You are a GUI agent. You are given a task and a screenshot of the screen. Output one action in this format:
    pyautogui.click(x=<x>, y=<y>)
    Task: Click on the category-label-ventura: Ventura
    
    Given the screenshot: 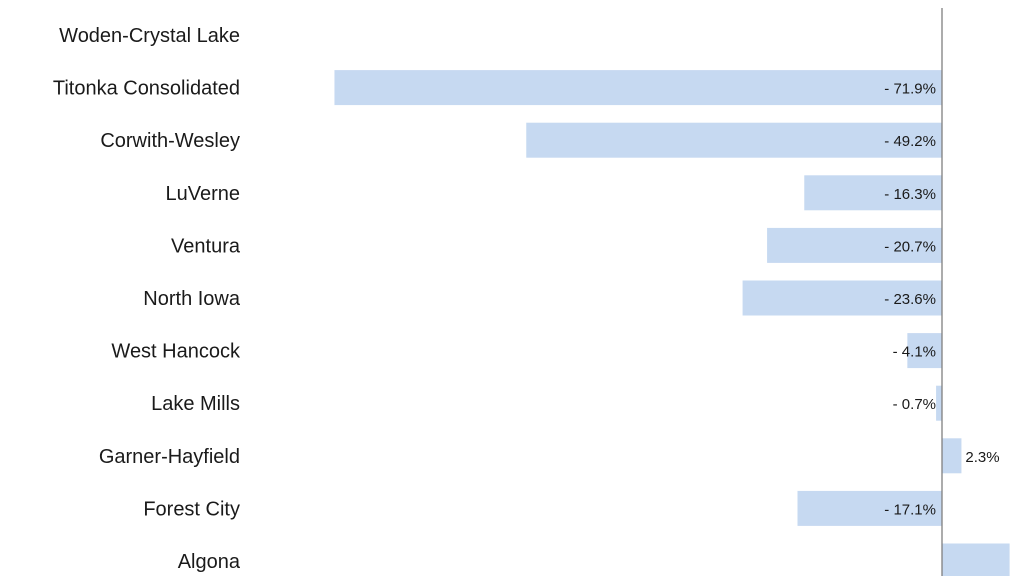 What is the action you would take?
    pyautogui.click(x=206, y=246)
    